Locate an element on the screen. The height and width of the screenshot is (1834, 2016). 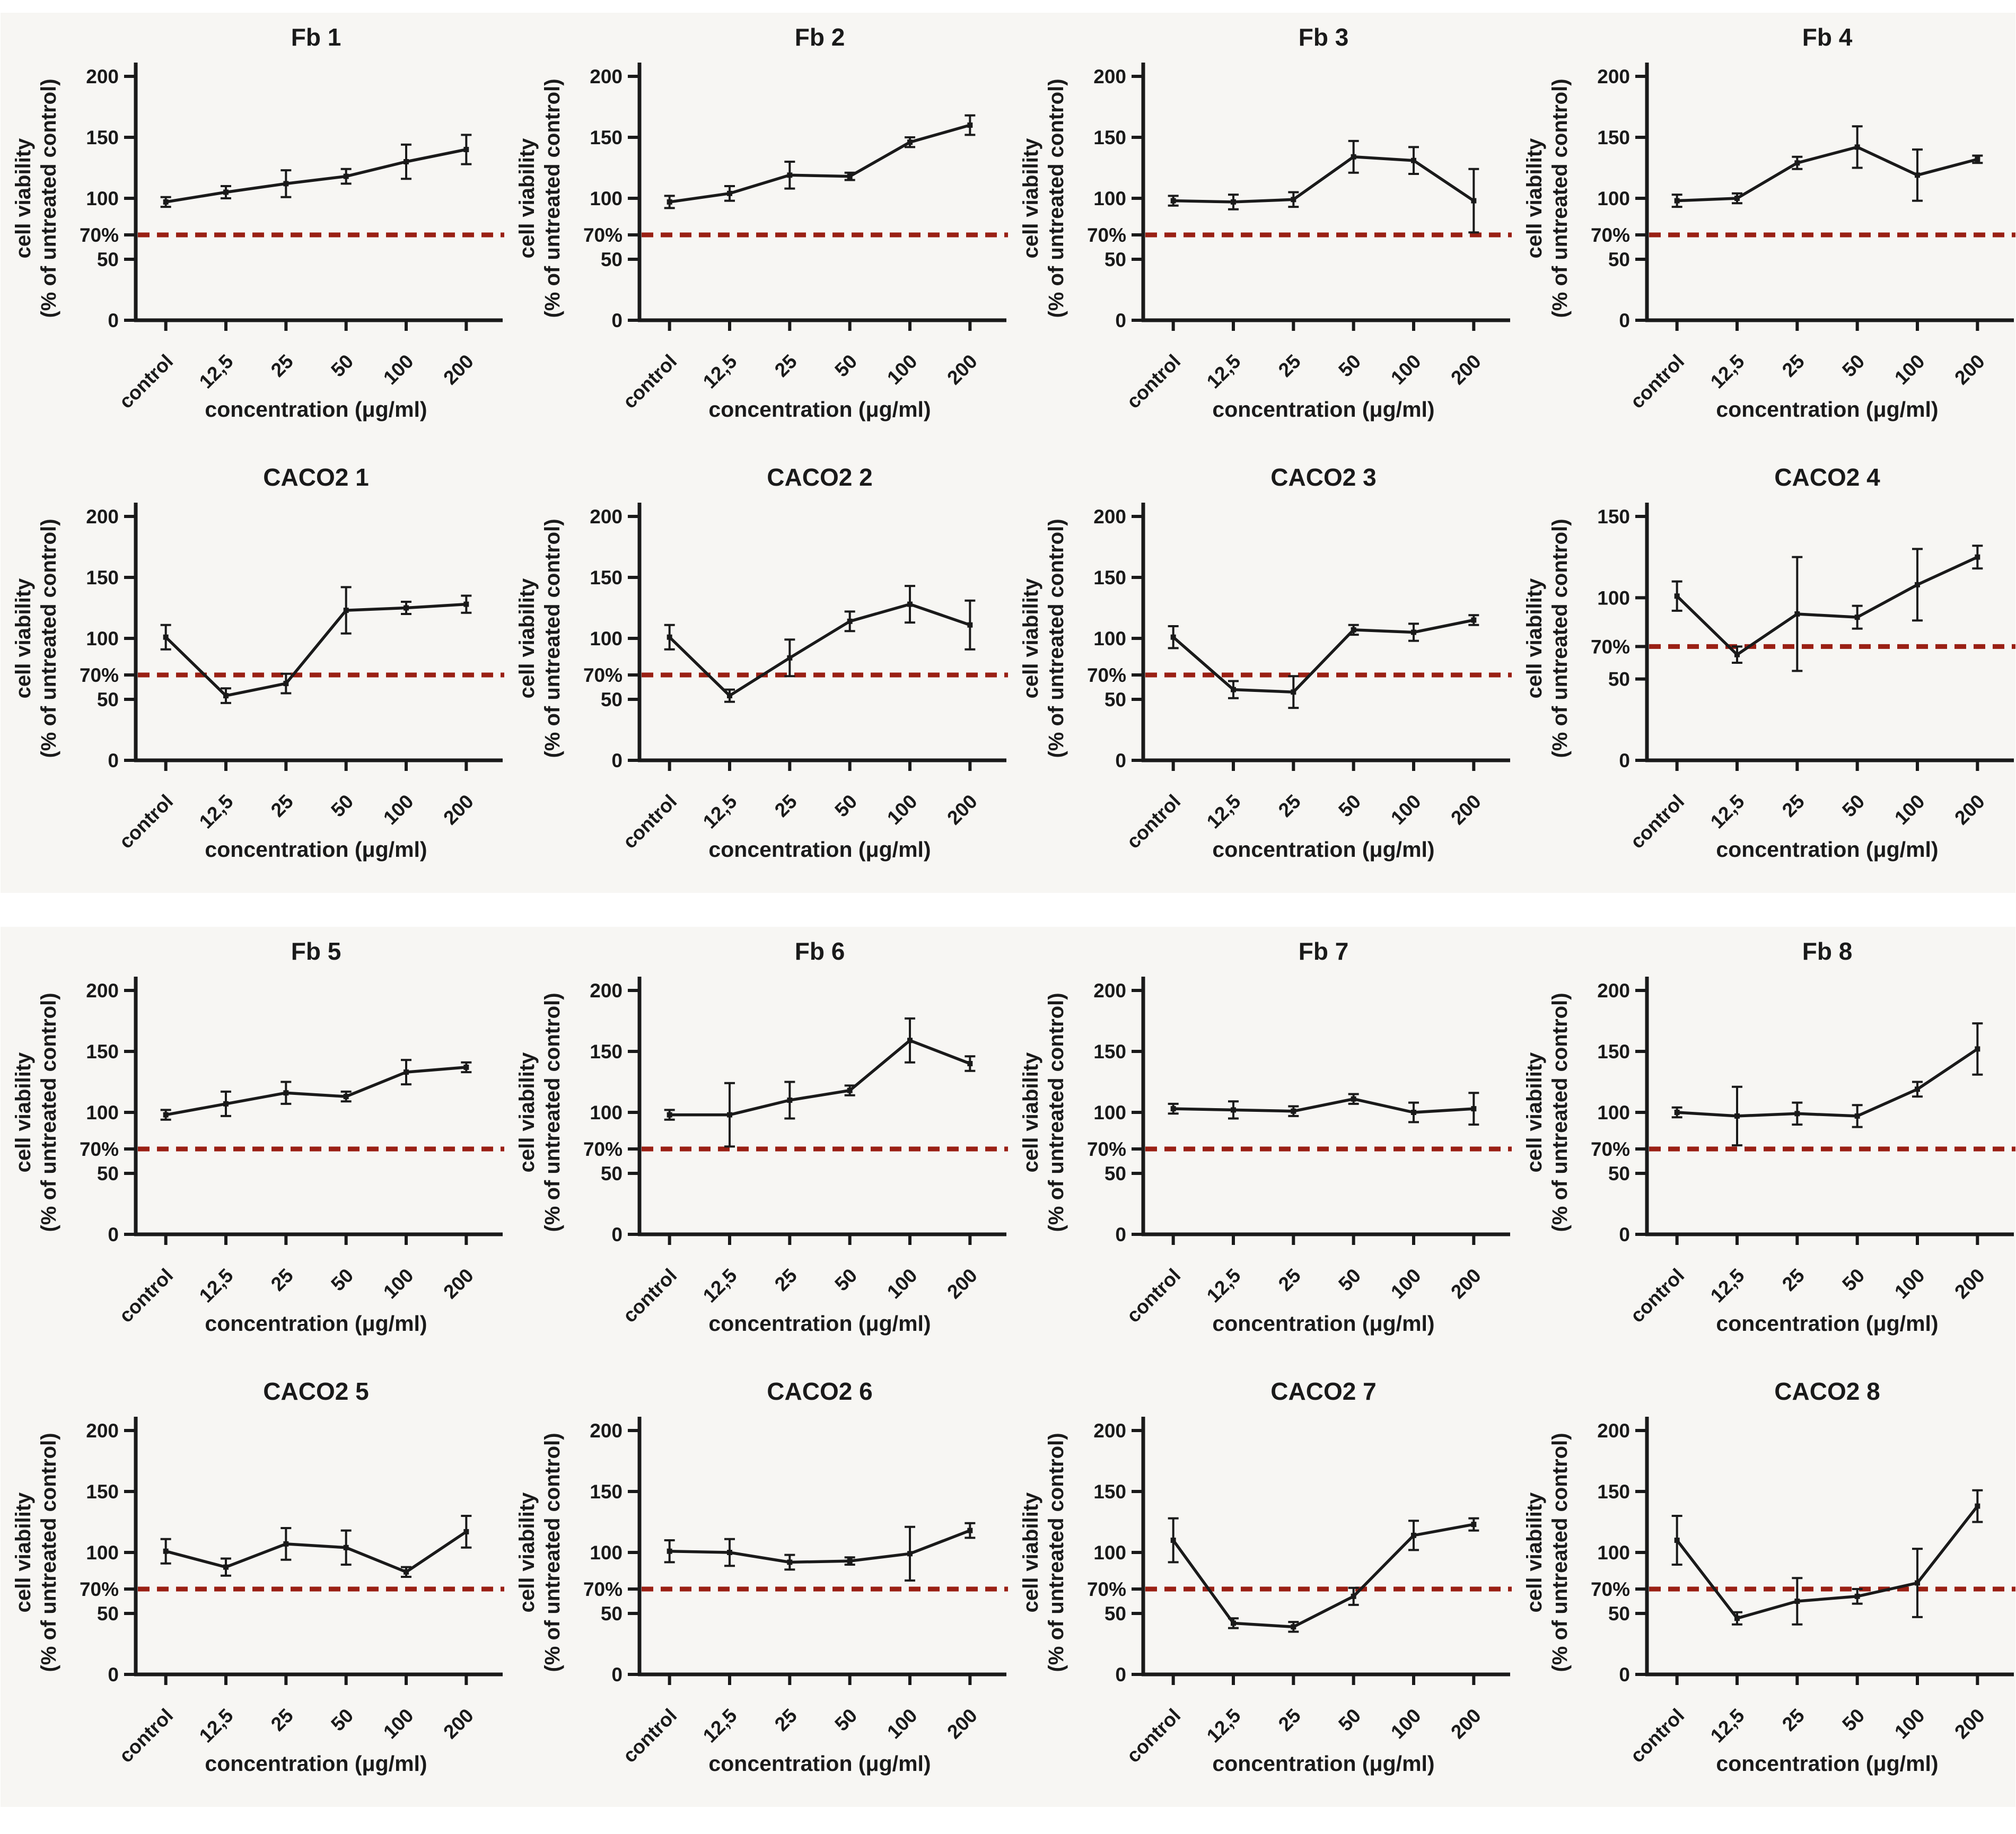
chart-title: CACO2 2 is located at coordinates (819, 477).